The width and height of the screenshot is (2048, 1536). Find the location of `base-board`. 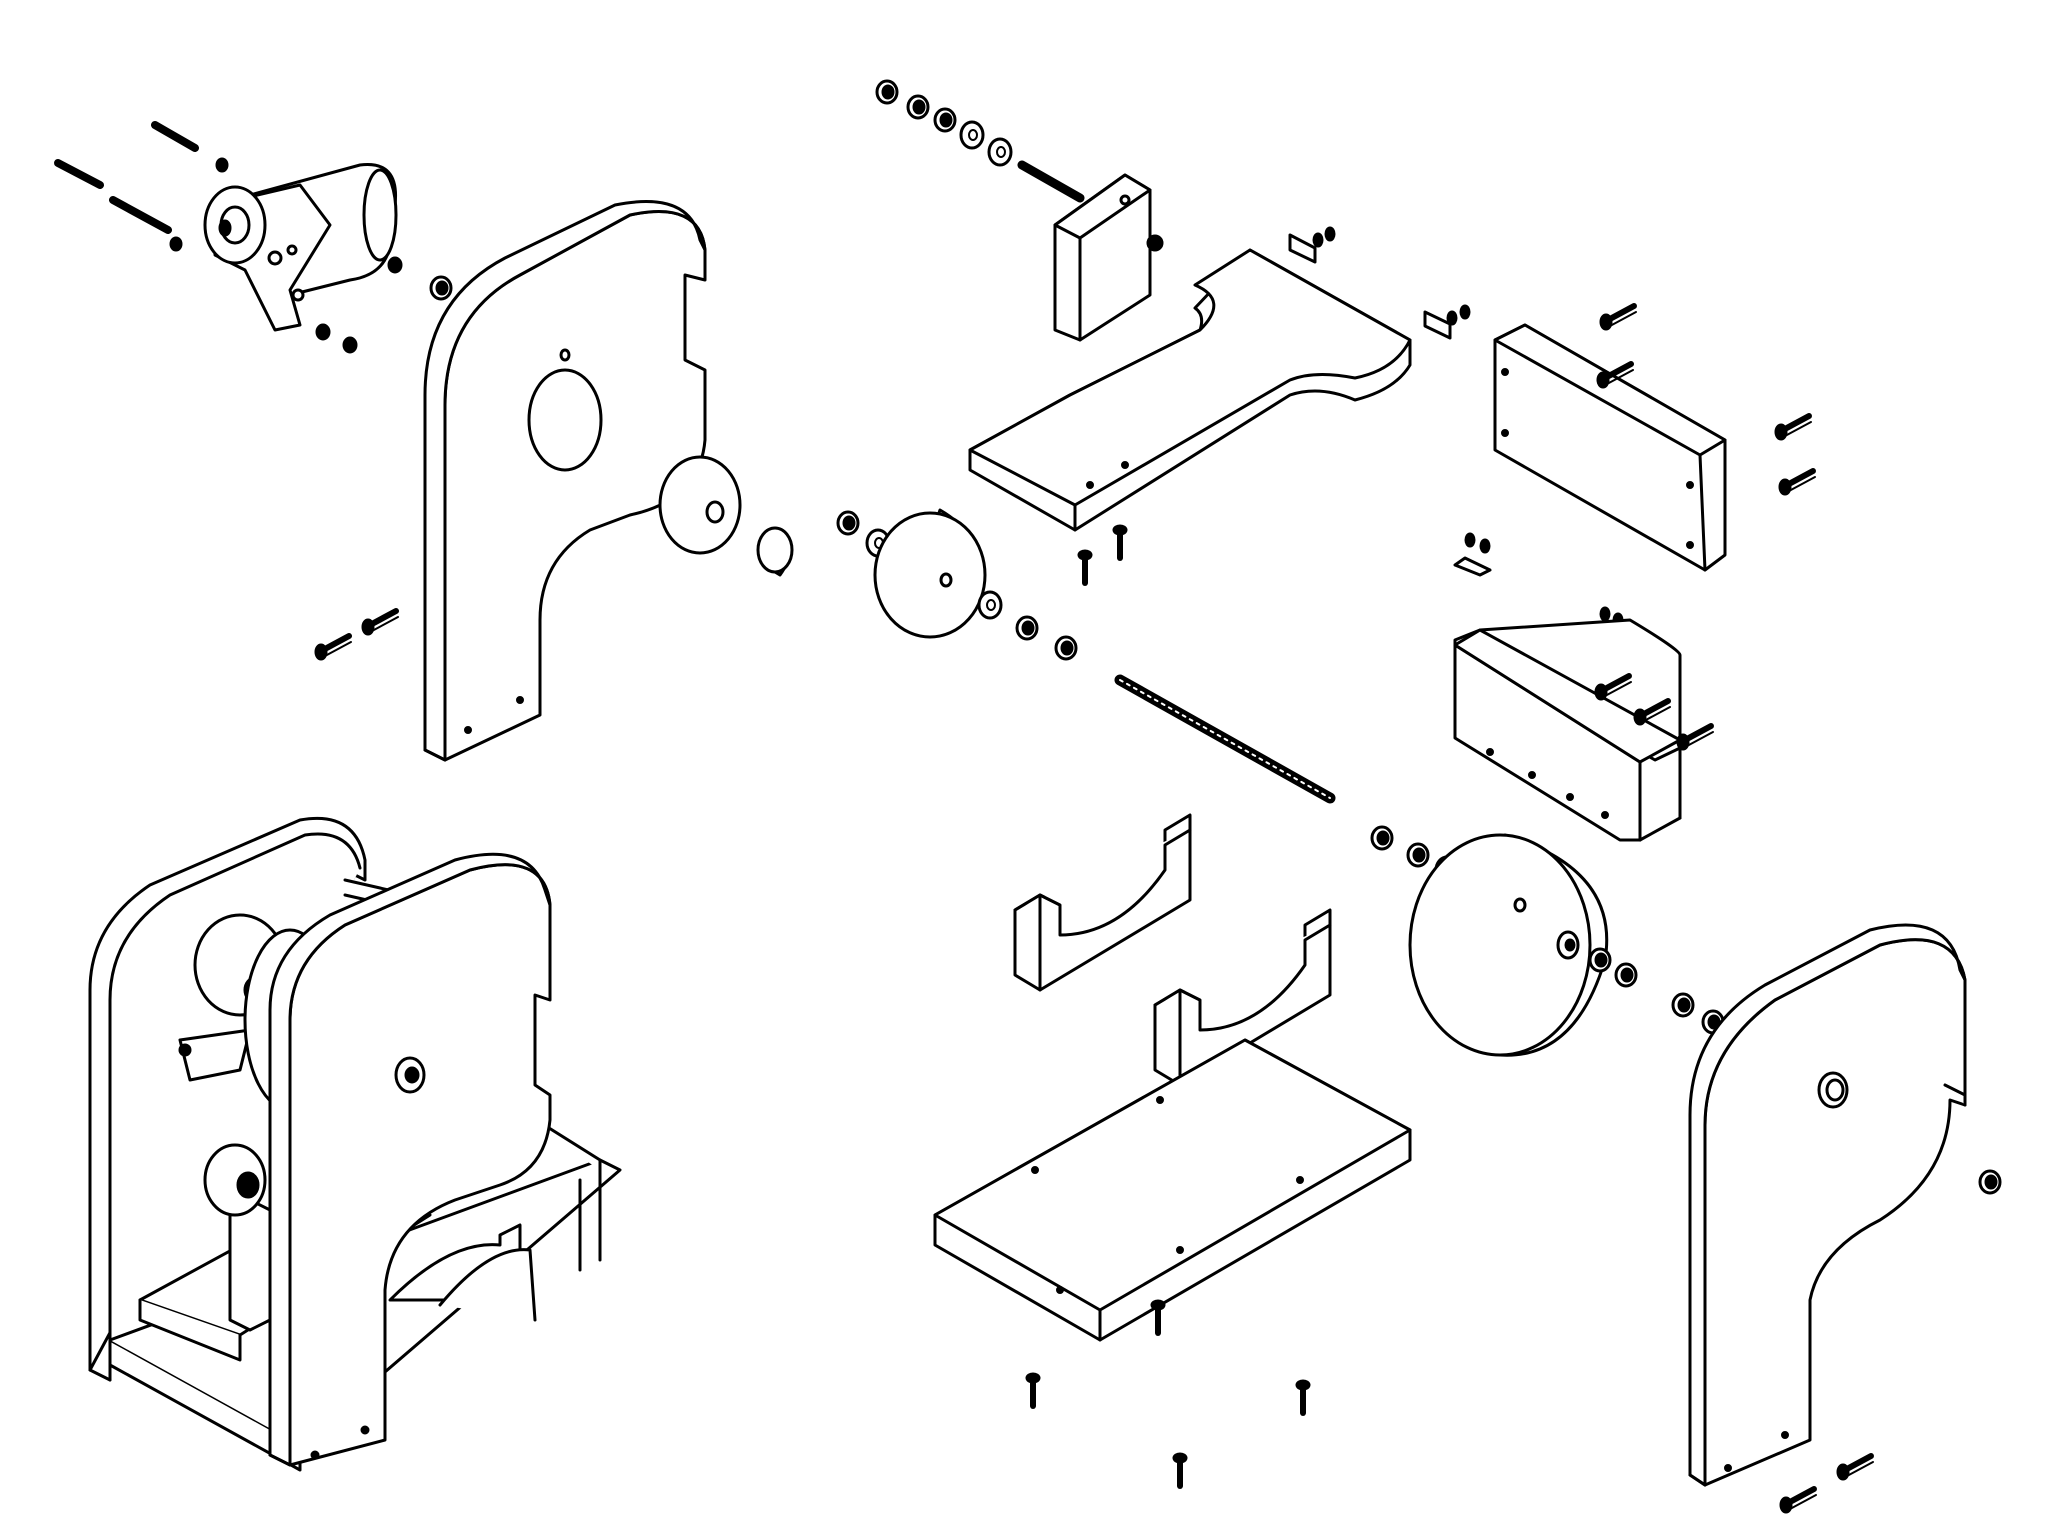

base-board is located at coordinates (1172, 1190).